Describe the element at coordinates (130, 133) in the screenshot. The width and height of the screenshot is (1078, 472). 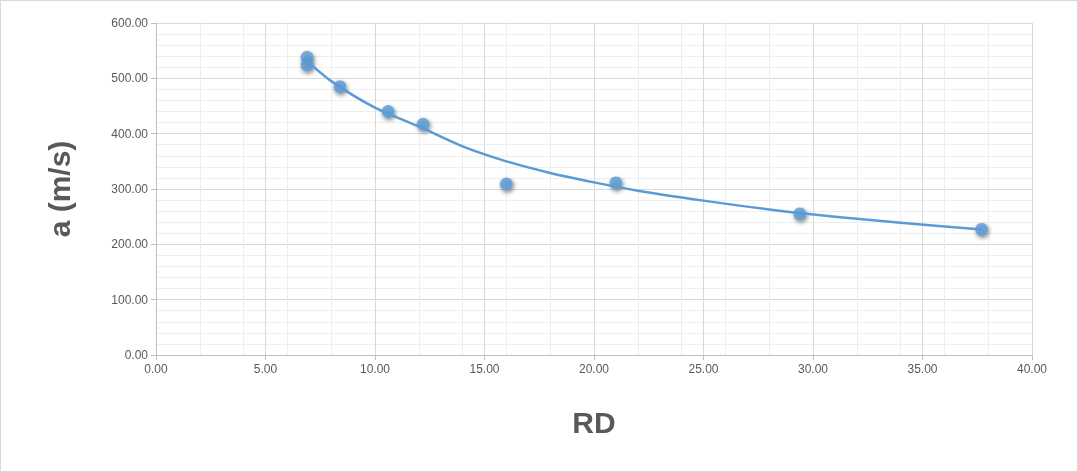
I see `y-tick-label: 400.00` at that location.